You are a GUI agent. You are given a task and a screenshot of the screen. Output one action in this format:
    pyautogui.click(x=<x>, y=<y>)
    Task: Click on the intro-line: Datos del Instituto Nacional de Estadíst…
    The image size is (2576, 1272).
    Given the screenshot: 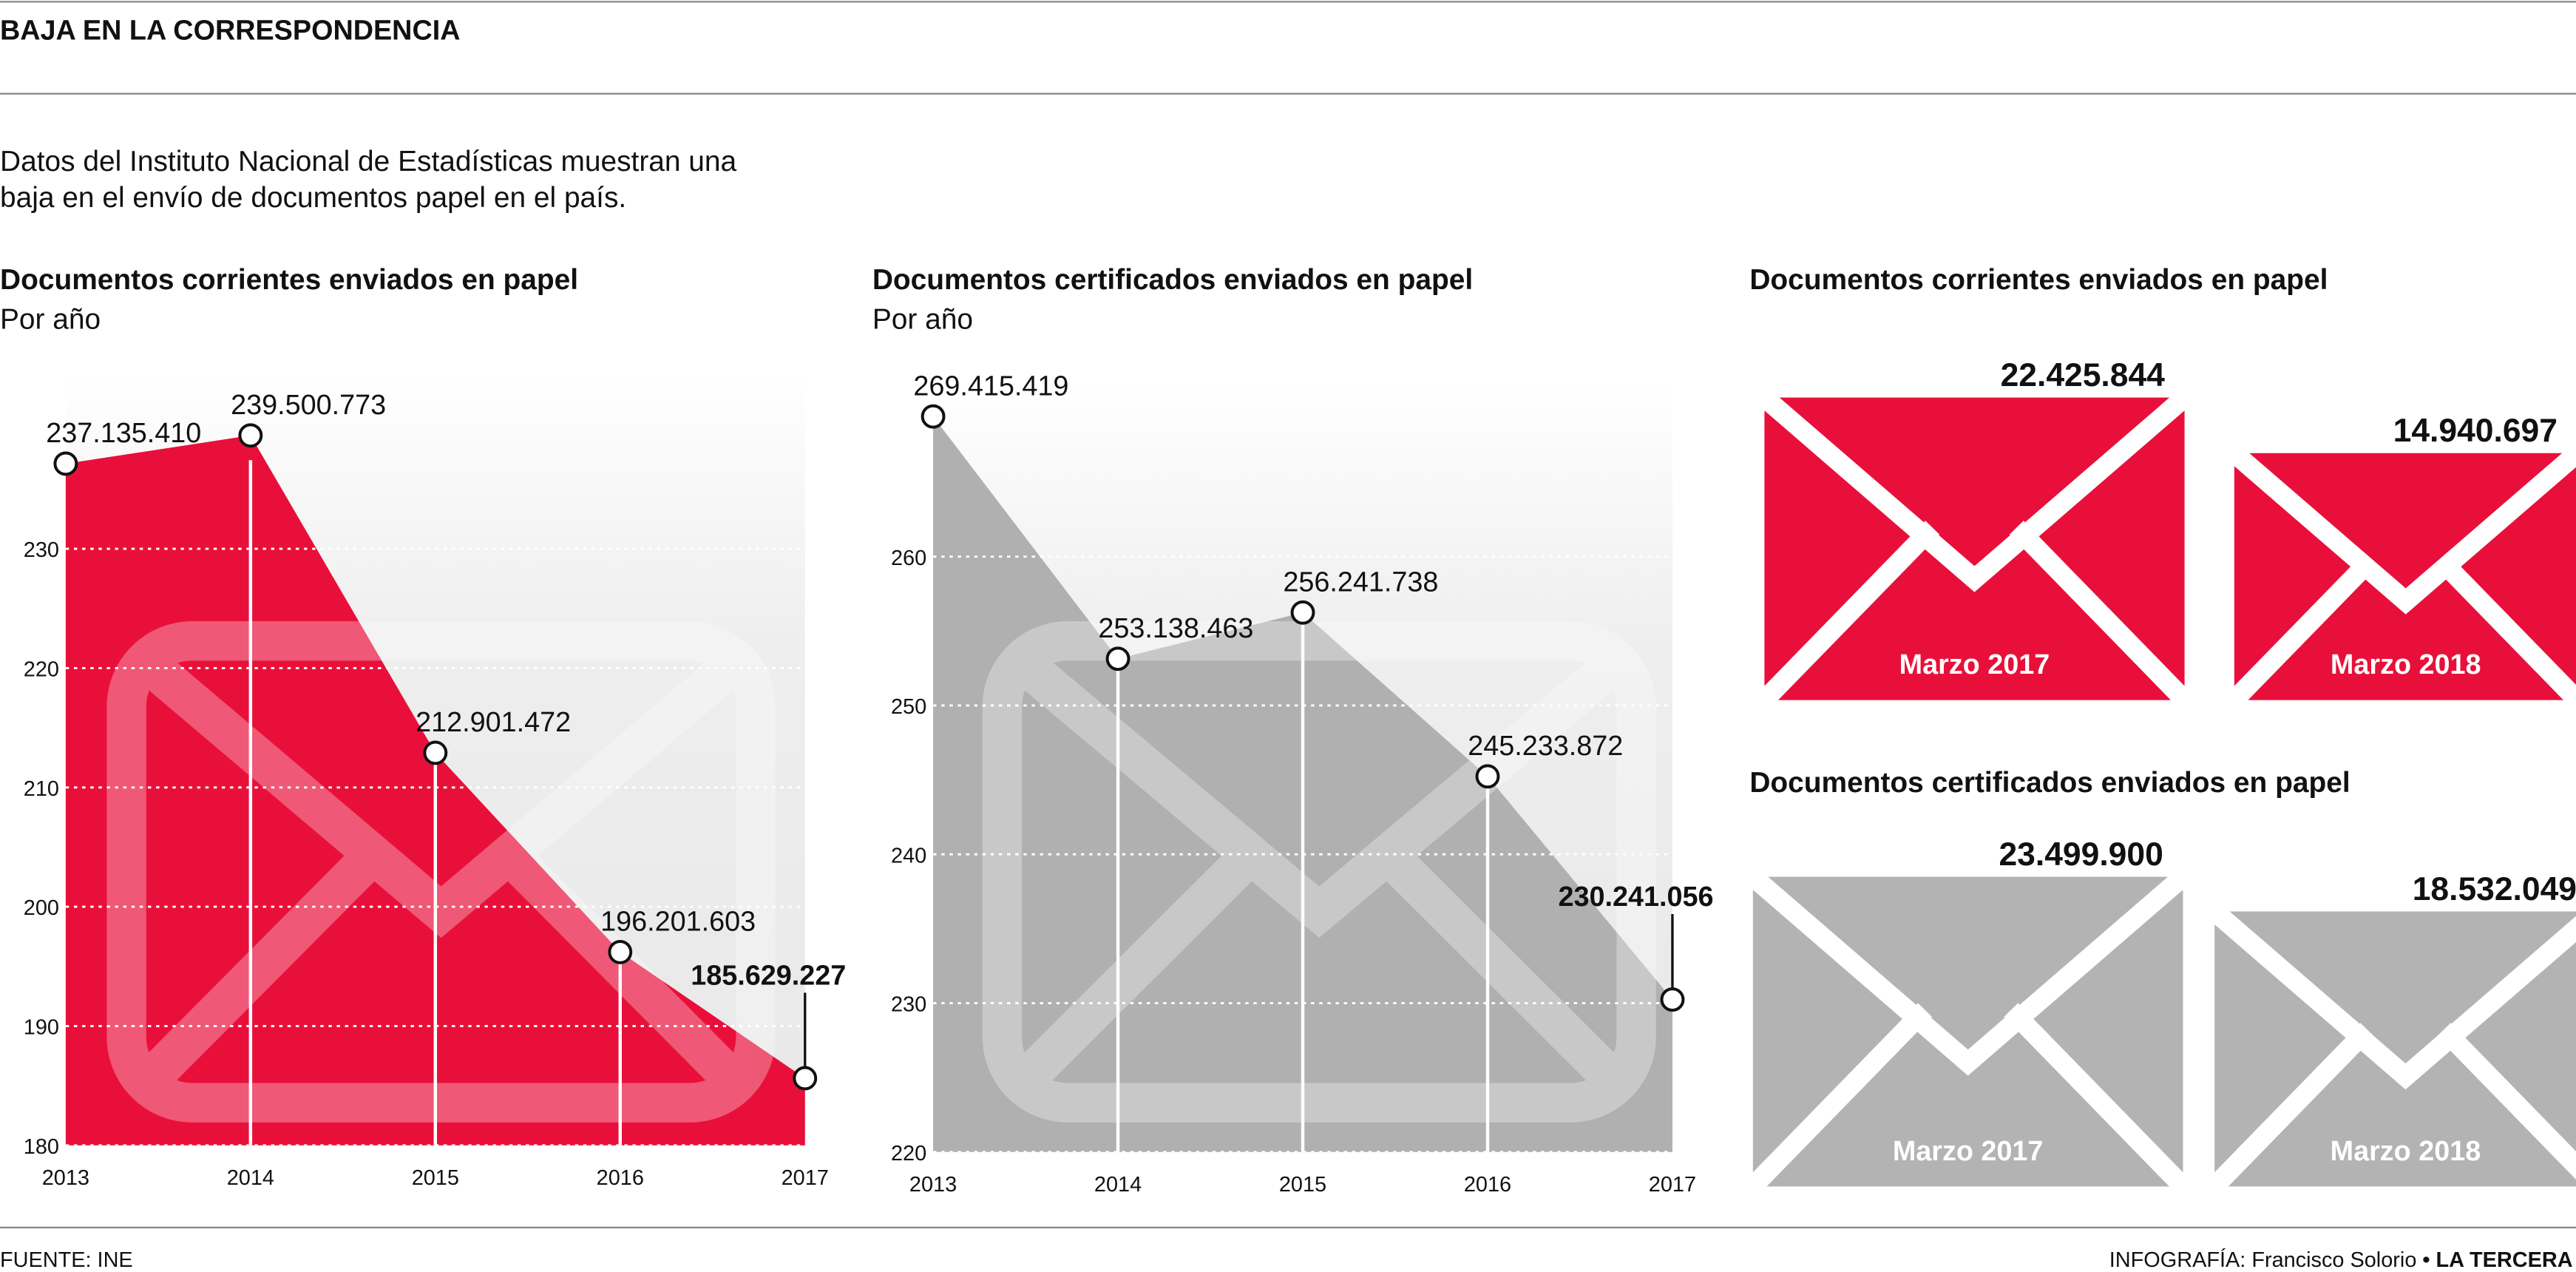 What is the action you would take?
    pyautogui.click(x=368, y=161)
    